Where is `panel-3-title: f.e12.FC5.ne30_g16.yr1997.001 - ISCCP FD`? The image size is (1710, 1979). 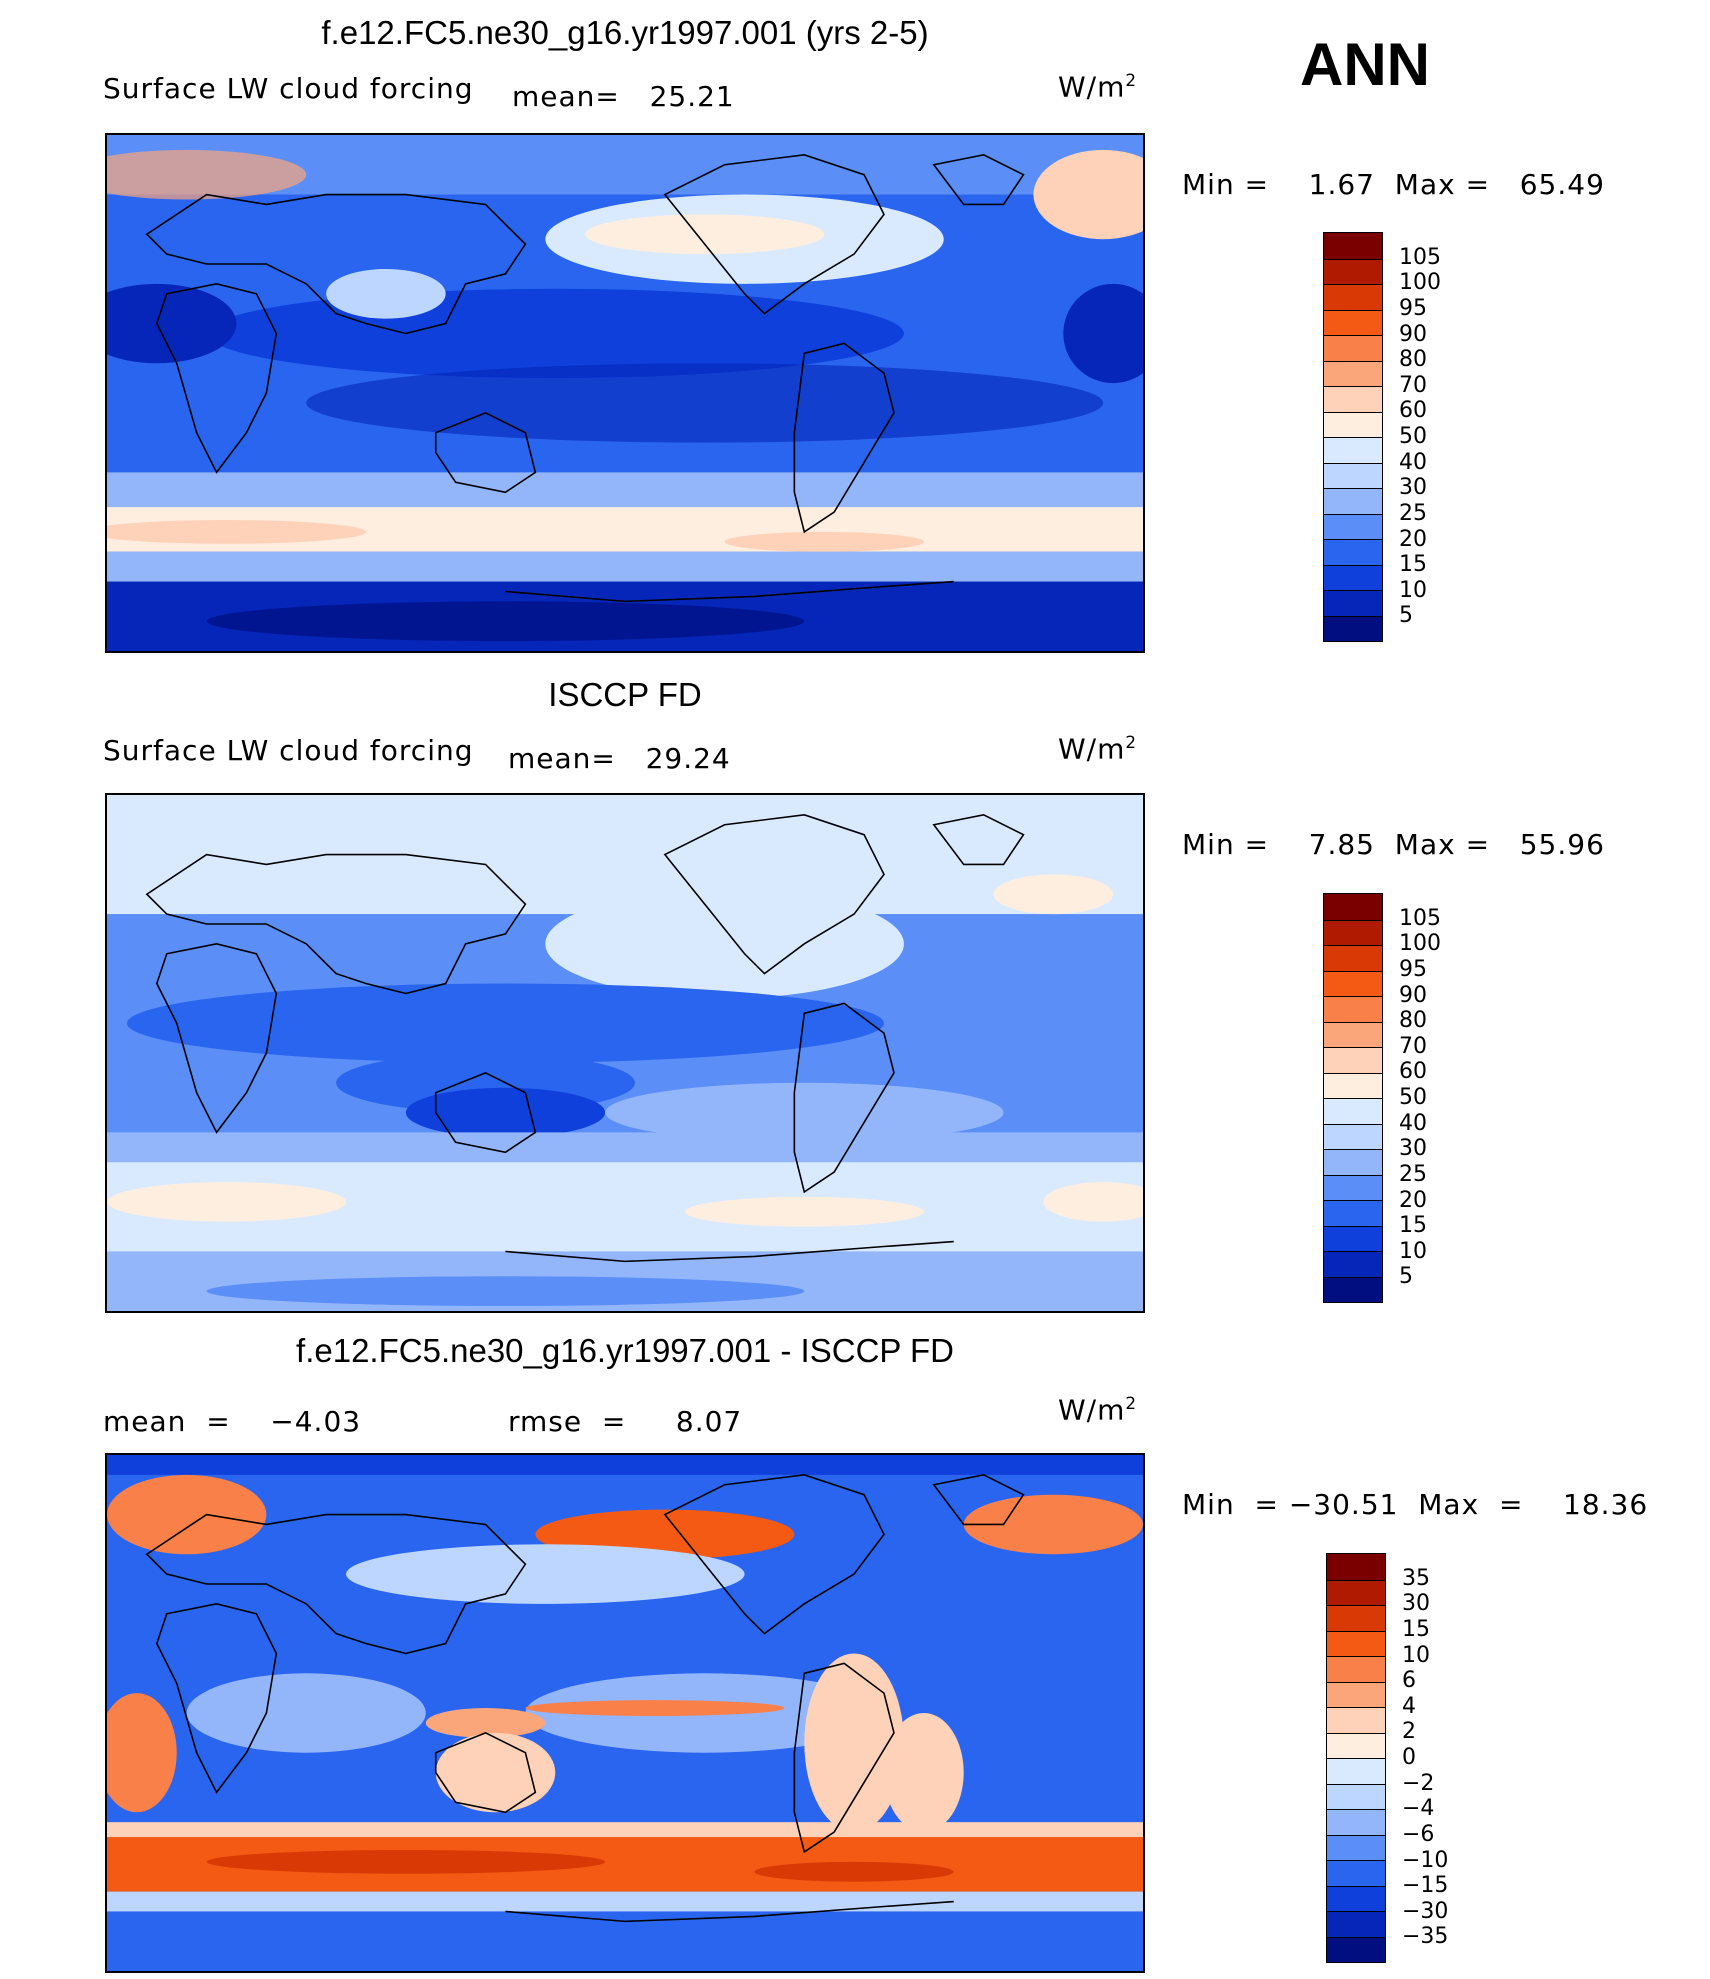 panel-3-title: f.e12.FC5.ne30_g16.yr1997.001 - ISCCP FD is located at coordinates (625, 1350).